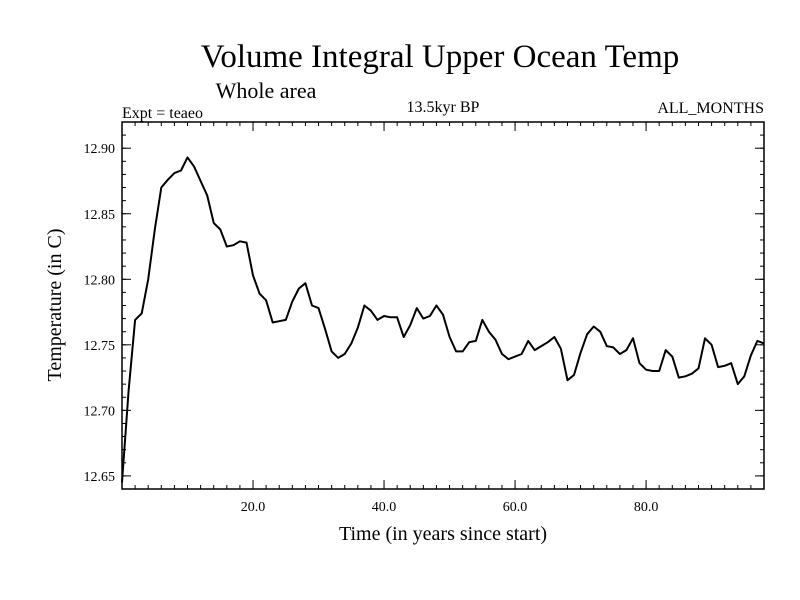  Describe the element at coordinates (100, 149) in the screenshot. I see `y-tick-label: 12.90` at that location.